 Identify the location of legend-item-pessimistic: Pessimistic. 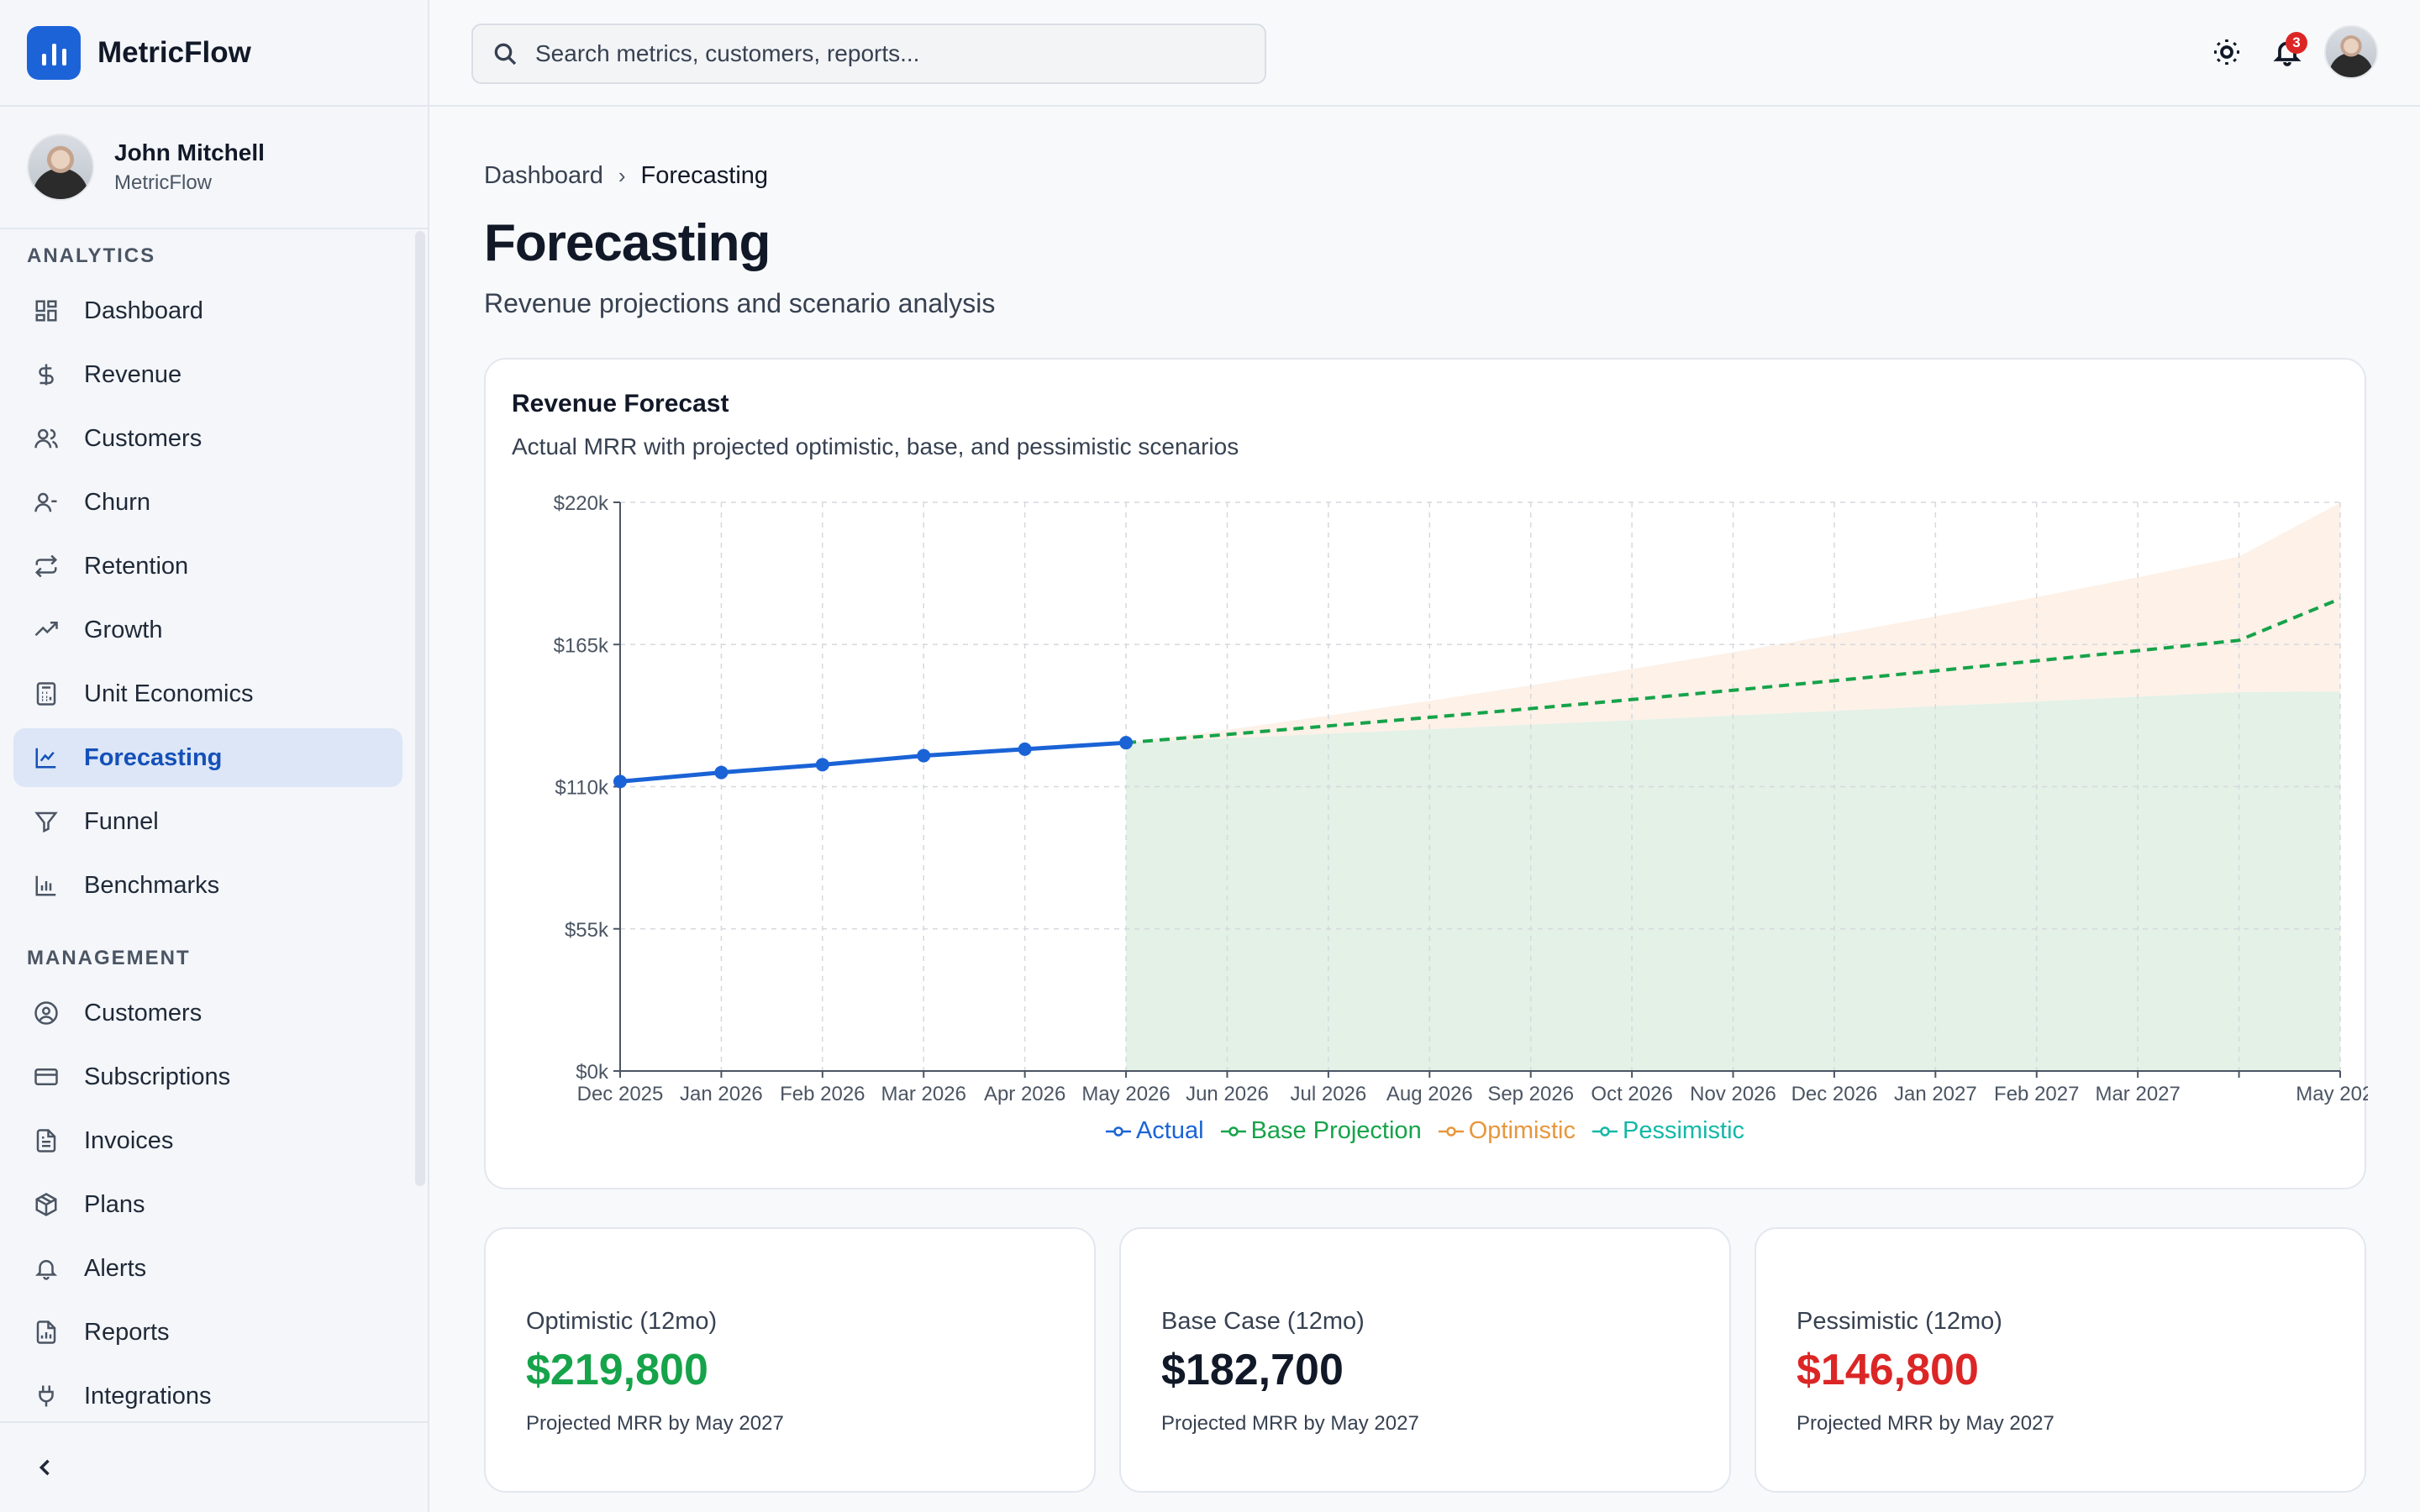
(1668, 1131).